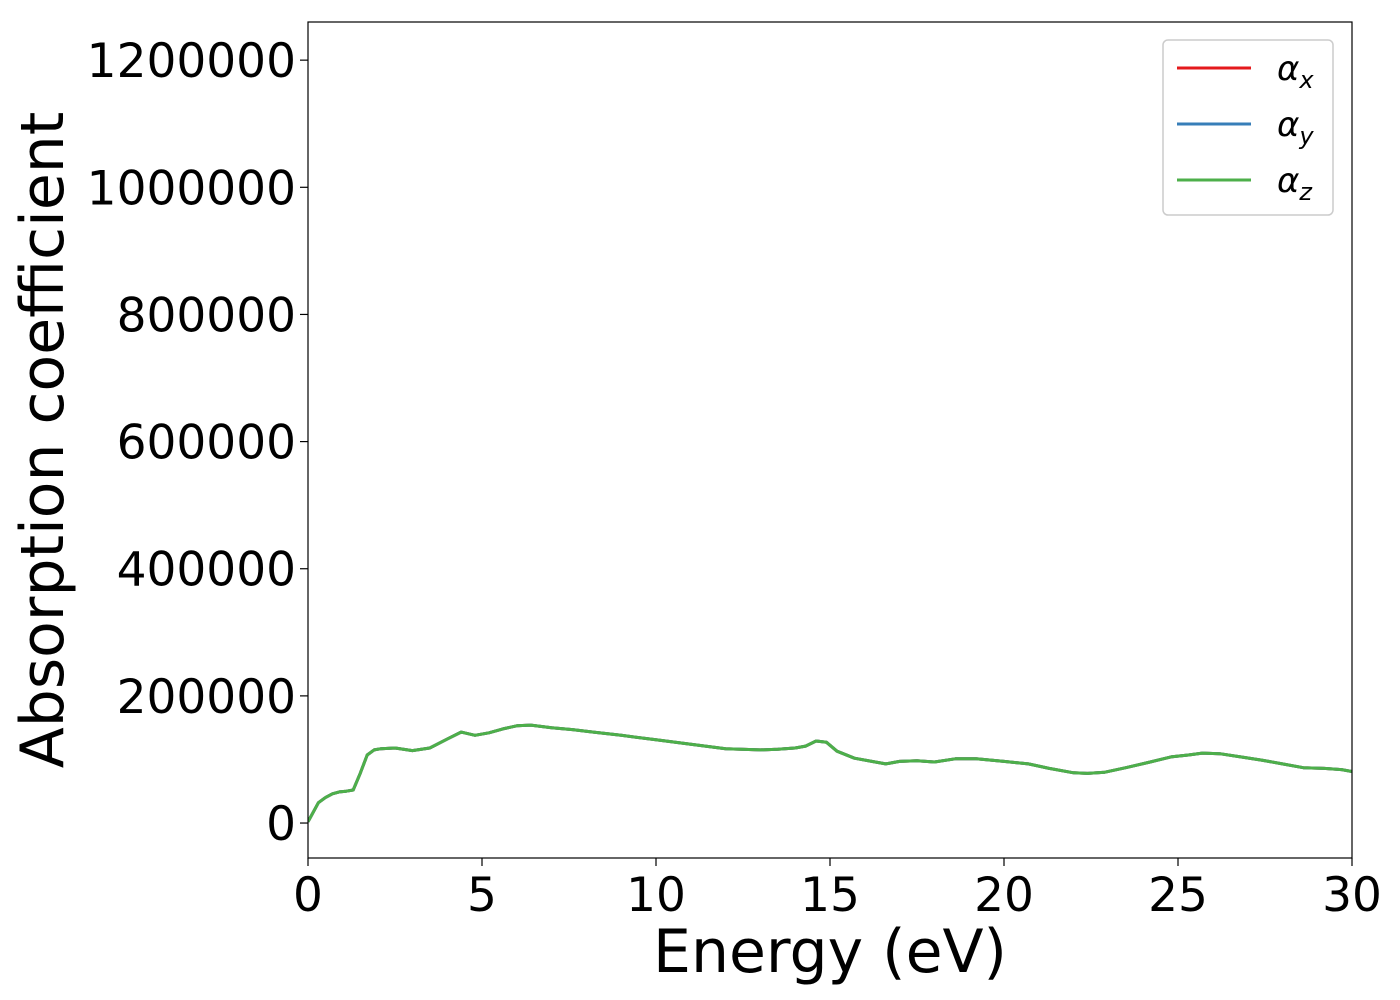 This screenshot has height=1000, width=1400. I want to click on y-axis-title: Absorption coefficient, so click(43, 440).